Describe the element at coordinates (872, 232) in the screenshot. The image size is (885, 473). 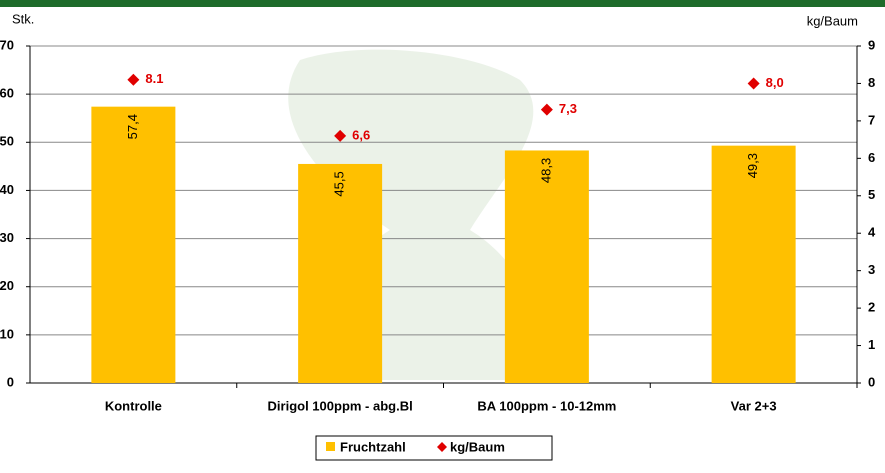
I see `y2-tick-label: 4` at that location.